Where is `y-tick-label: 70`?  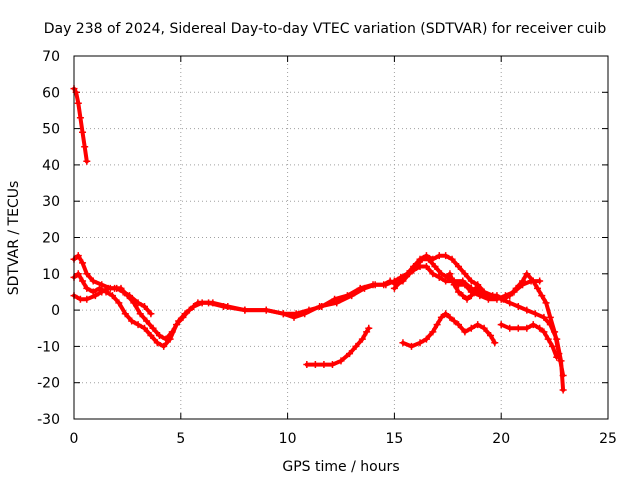 y-tick-label: 70 is located at coordinates (51, 57).